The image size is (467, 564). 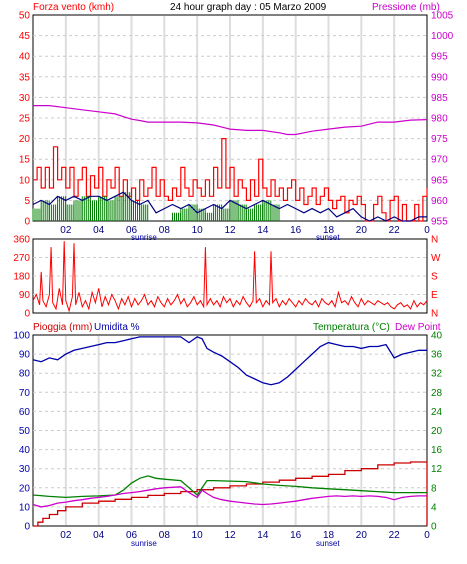 I want to click on x-tick-top-0: 02, so click(x=66, y=230).